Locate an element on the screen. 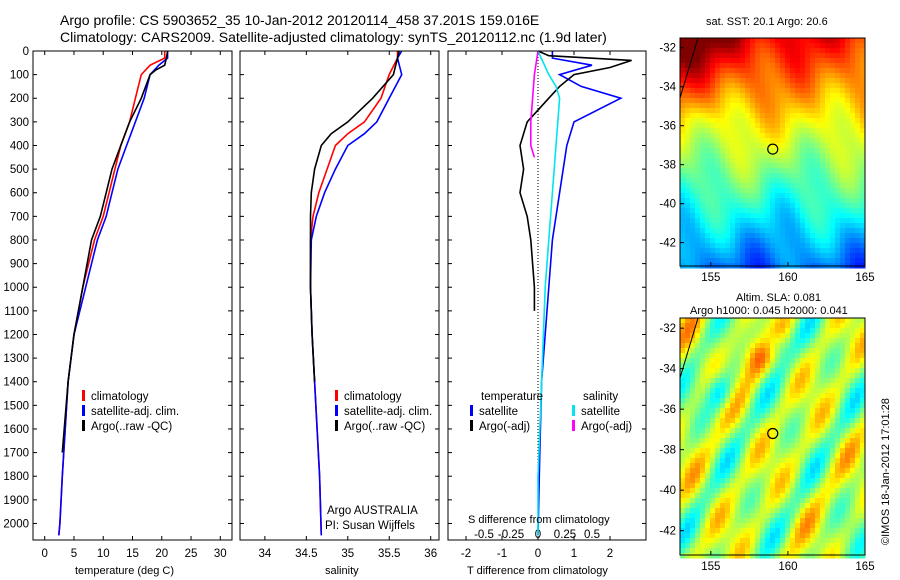 The width and height of the screenshot is (900, 580). map-x-tick-label: 160 is located at coordinates (787, 278).